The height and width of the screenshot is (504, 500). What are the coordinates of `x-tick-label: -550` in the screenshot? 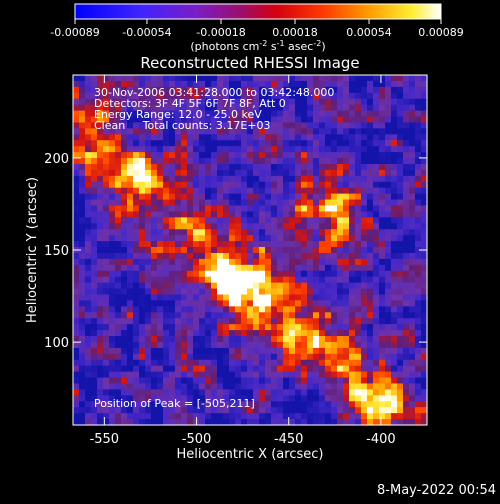 It's located at (105, 439).